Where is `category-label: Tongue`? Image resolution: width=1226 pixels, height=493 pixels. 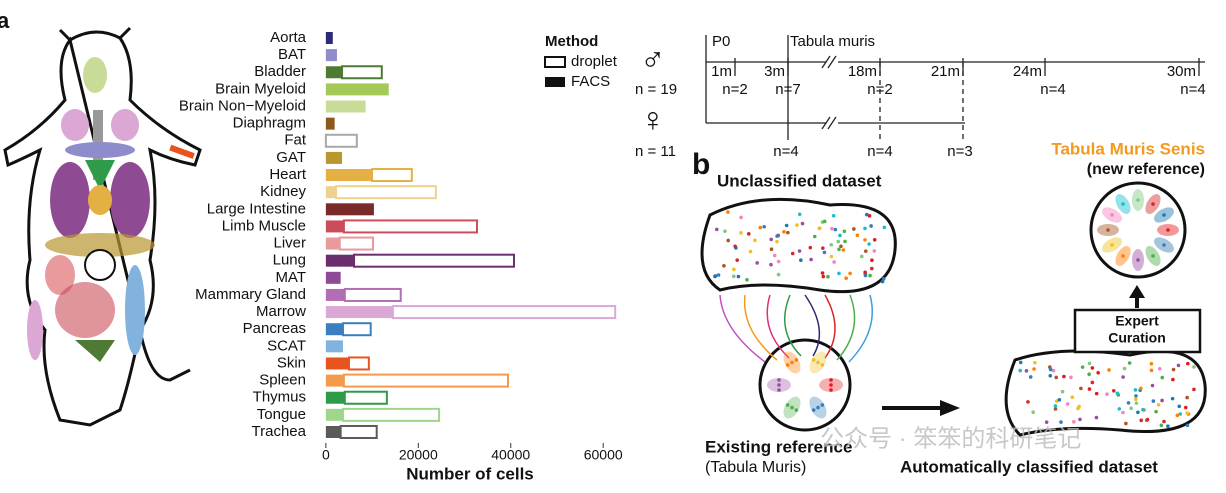
category-label: Tongue is located at coordinates (281, 414).